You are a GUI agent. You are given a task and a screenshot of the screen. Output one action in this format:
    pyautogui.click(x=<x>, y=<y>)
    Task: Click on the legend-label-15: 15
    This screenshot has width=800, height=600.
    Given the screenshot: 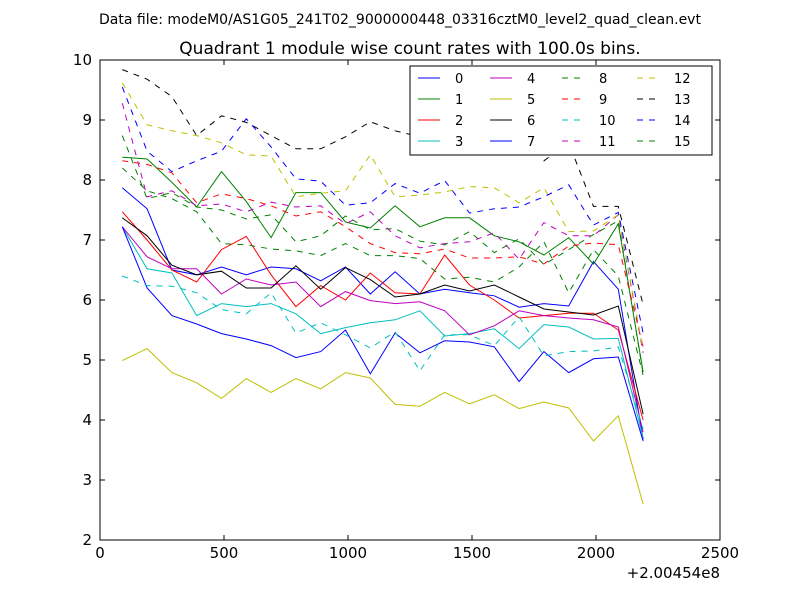 What is the action you would take?
    pyautogui.click(x=682, y=142)
    